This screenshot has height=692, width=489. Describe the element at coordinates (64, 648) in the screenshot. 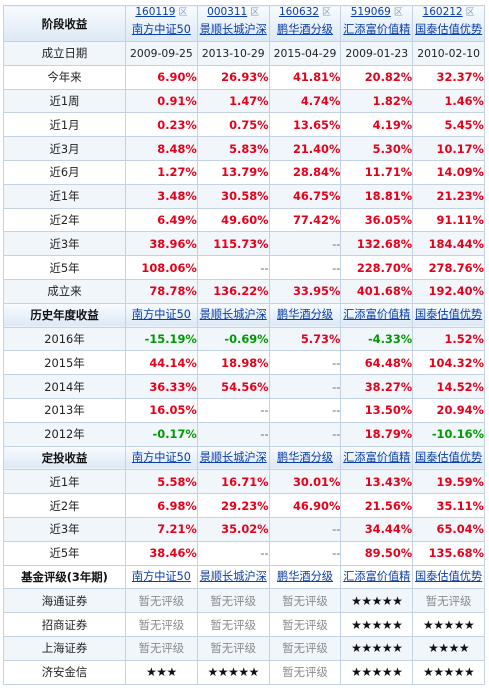

I see `row-label: 上海证券` at that location.